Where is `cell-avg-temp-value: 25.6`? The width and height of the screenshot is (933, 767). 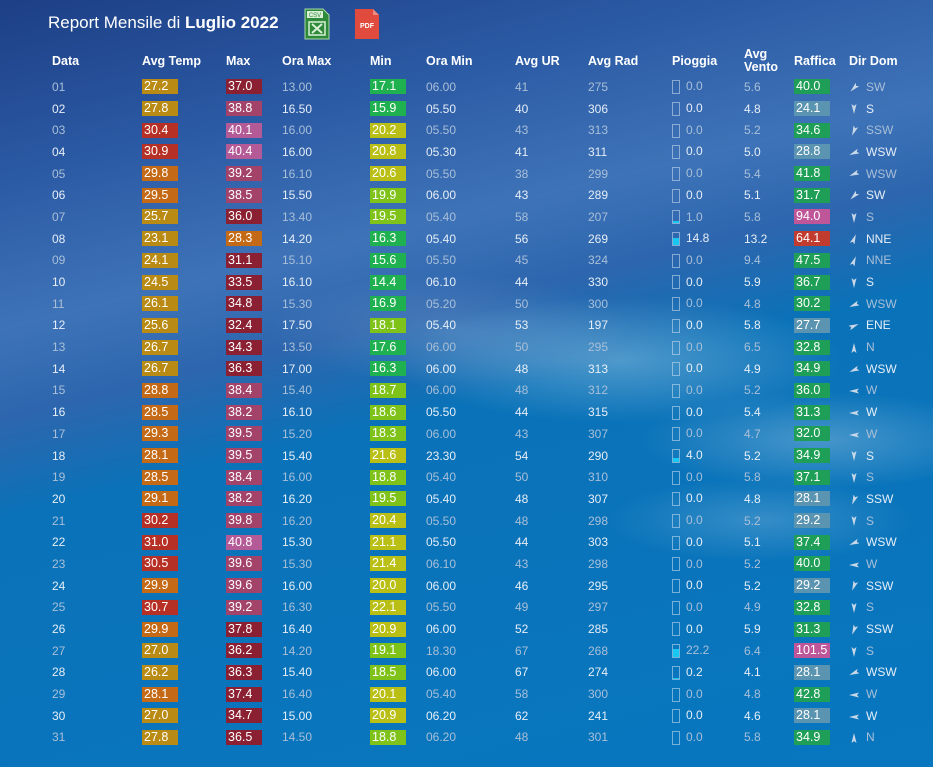
cell-avg-temp-value: 25.6 is located at coordinates (160, 325).